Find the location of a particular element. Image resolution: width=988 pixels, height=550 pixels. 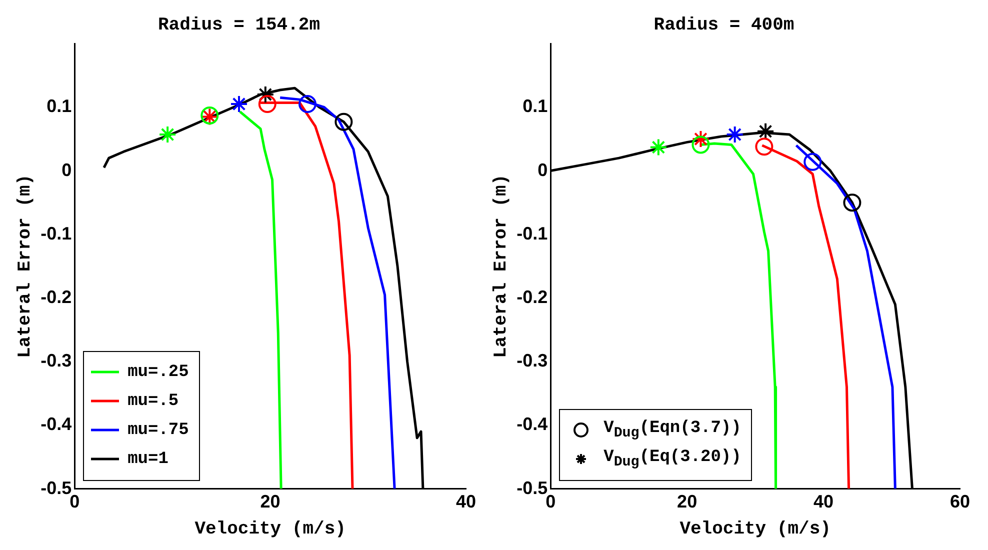

legend-label: mu=1 is located at coordinates (148, 459).